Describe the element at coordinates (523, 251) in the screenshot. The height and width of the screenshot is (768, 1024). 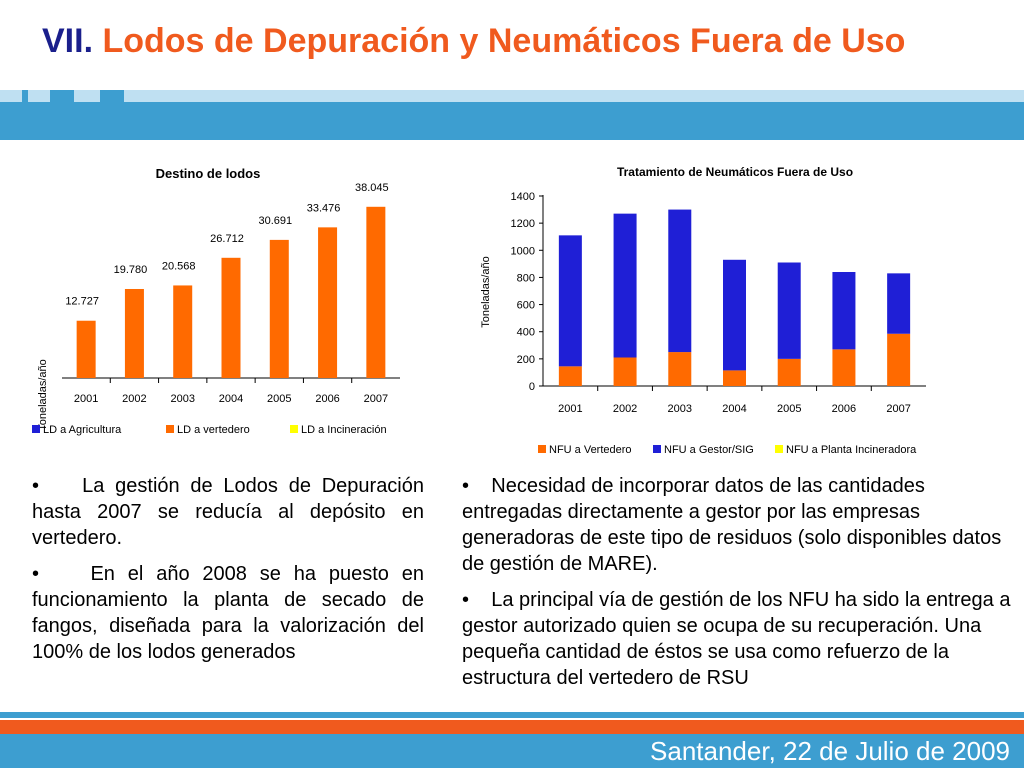
I see `y-tick-label: 1000` at that location.